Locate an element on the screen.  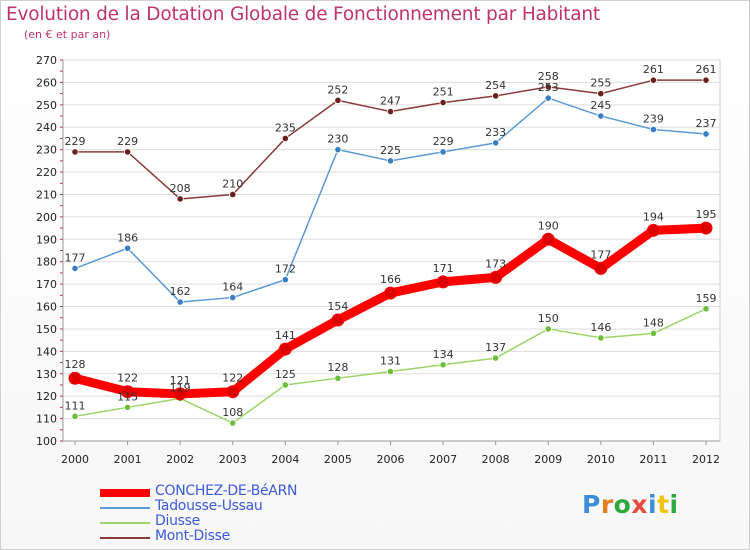
logo-letter: r is located at coordinates (607, 504).